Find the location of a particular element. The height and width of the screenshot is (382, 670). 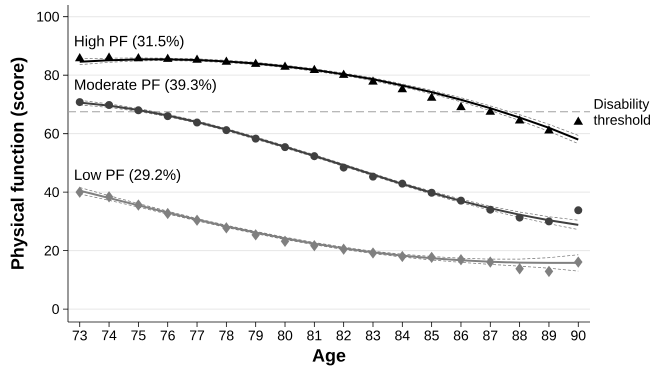

x-tick-label: 75 is located at coordinates (138, 335).